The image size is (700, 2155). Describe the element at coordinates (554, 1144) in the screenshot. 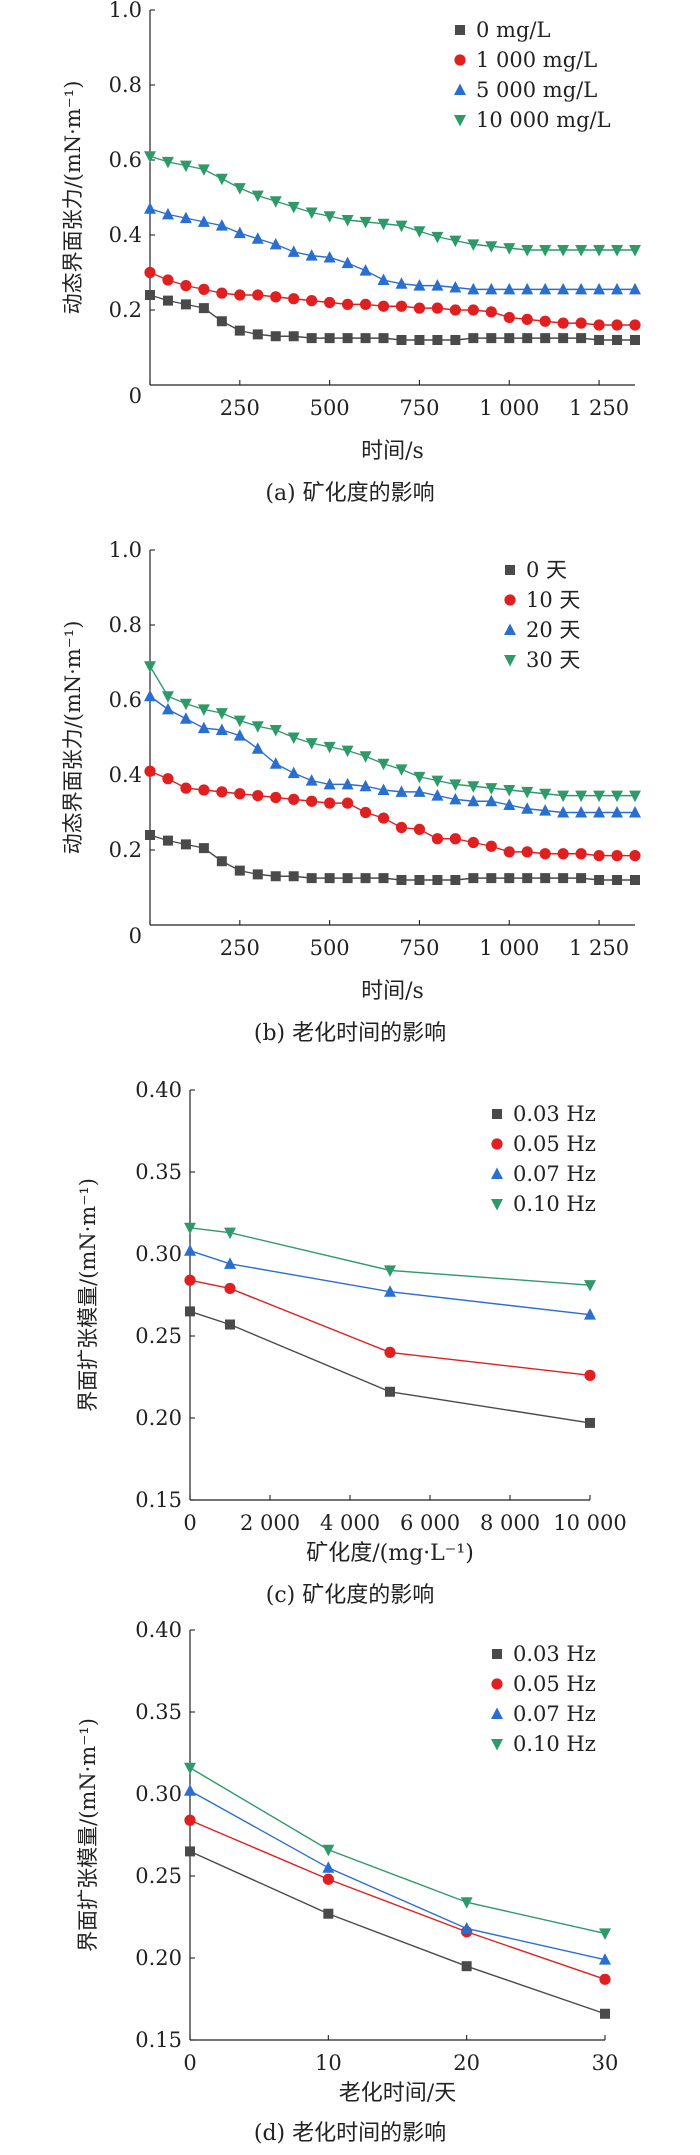

I see `legend-label: 0.05 Hz` at that location.